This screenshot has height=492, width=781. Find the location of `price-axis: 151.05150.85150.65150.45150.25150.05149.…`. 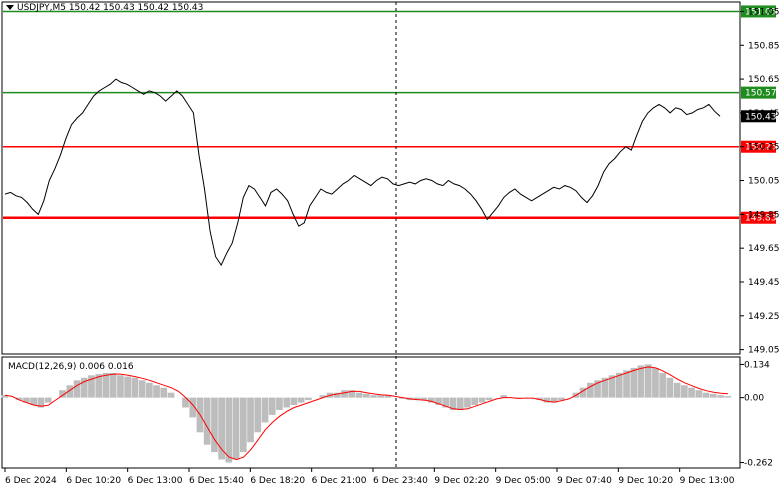

price-axis: 151.05150.85150.65150.45150.25150.05149.… is located at coordinates (760, 181).